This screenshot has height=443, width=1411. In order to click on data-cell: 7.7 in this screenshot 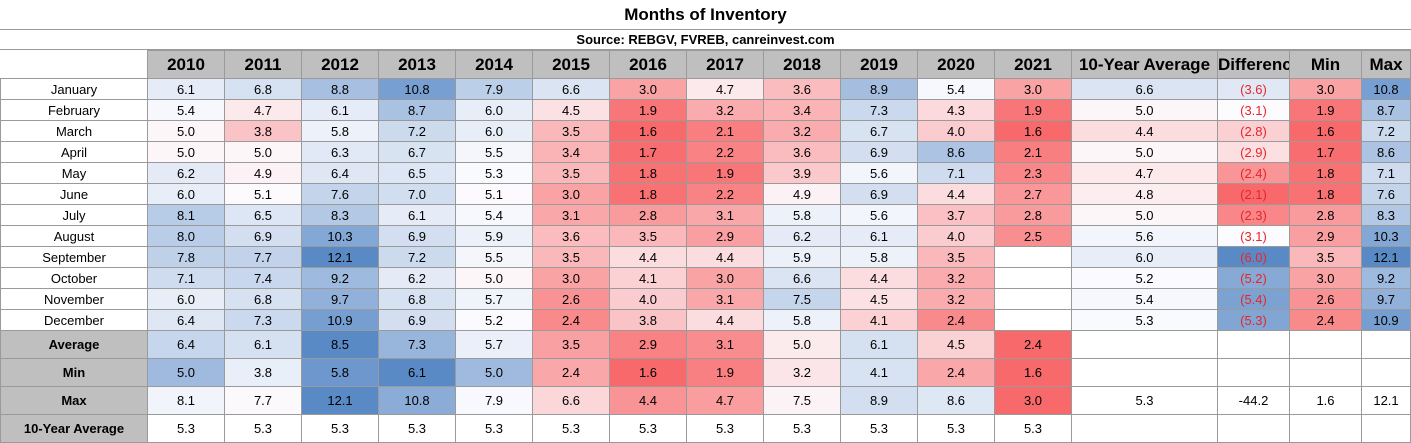, I will do `click(263, 257)`.